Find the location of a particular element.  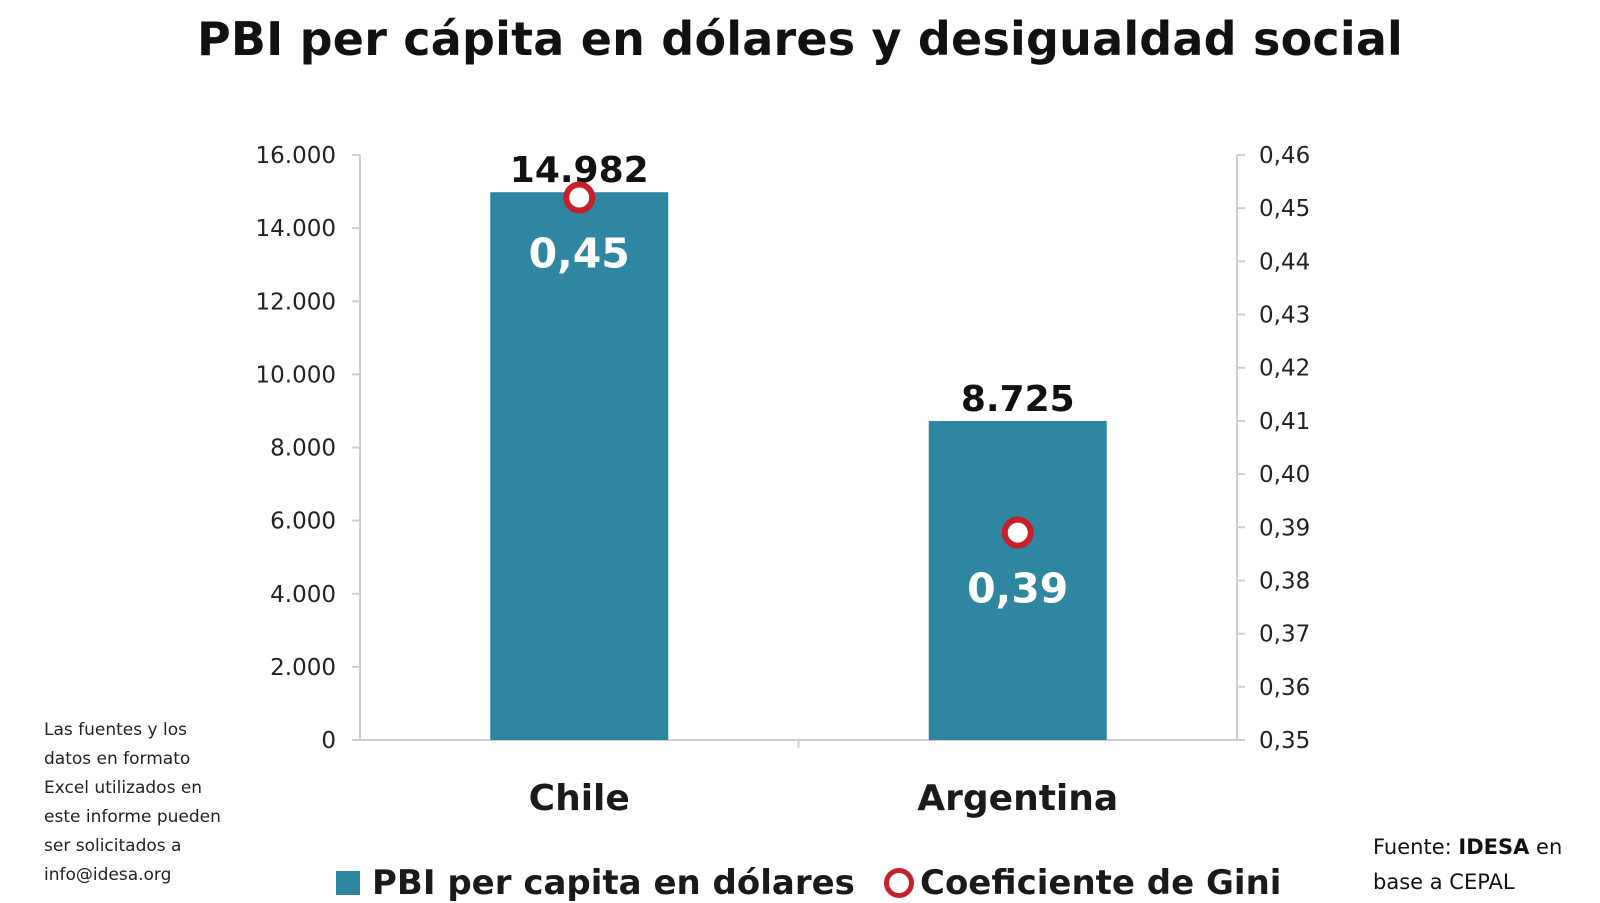

y-left-tick-label: 14.000 is located at coordinates (296, 229).